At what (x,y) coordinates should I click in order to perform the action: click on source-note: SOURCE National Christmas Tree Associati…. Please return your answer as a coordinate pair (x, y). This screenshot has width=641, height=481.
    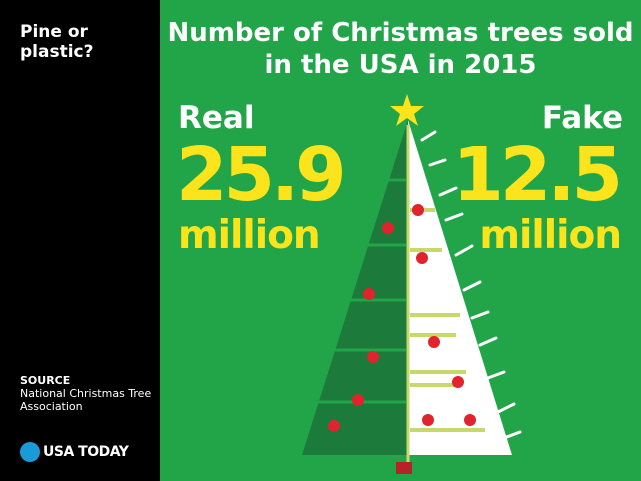
    Looking at the image, I should click on (87, 393).